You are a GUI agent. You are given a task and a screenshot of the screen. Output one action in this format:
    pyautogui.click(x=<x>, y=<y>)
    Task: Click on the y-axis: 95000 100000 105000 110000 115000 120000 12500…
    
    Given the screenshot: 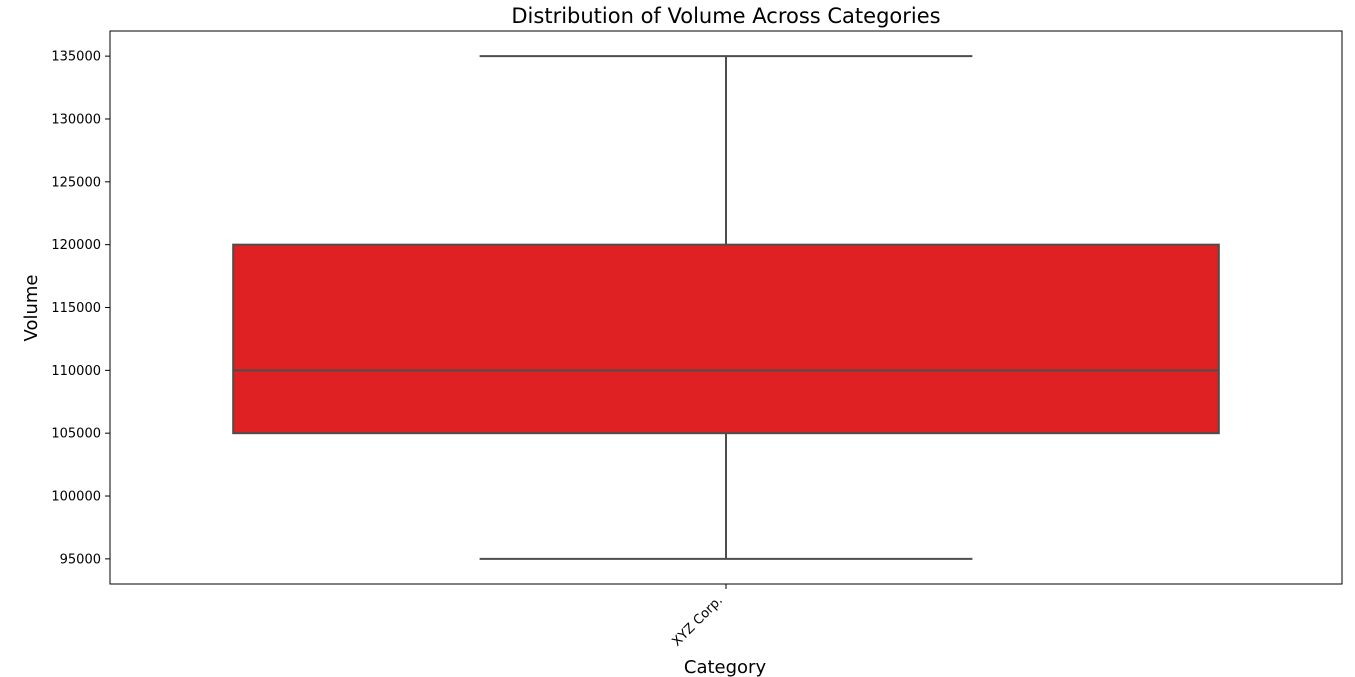 What is the action you would take?
    pyautogui.click(x=80, y=308)
    